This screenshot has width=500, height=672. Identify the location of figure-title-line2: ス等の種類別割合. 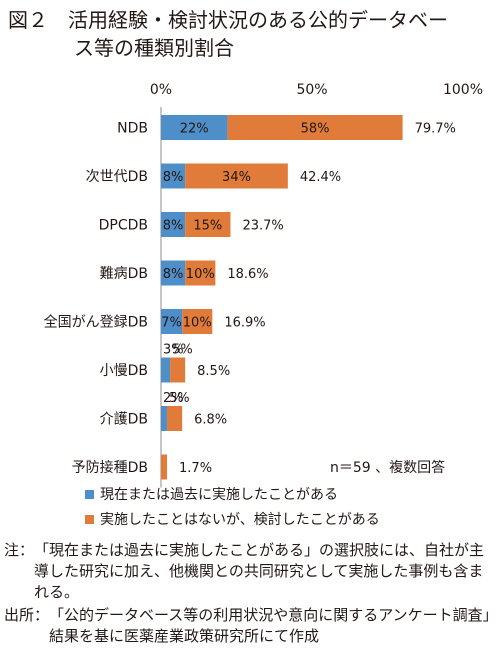
(154, 48).